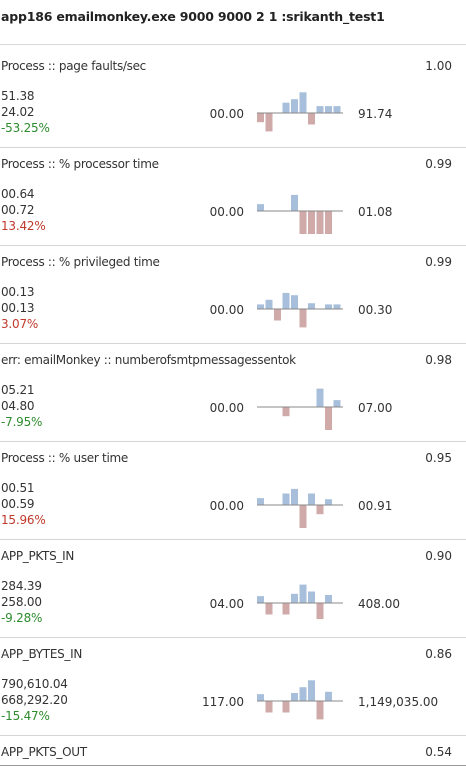 The height and width of the screenshot is (767, 466). What do you see at coordinates (44, 752) in the screenshot?
I see `metric-name: APP_PKTS_OUT` at bounding box center [44, 752].